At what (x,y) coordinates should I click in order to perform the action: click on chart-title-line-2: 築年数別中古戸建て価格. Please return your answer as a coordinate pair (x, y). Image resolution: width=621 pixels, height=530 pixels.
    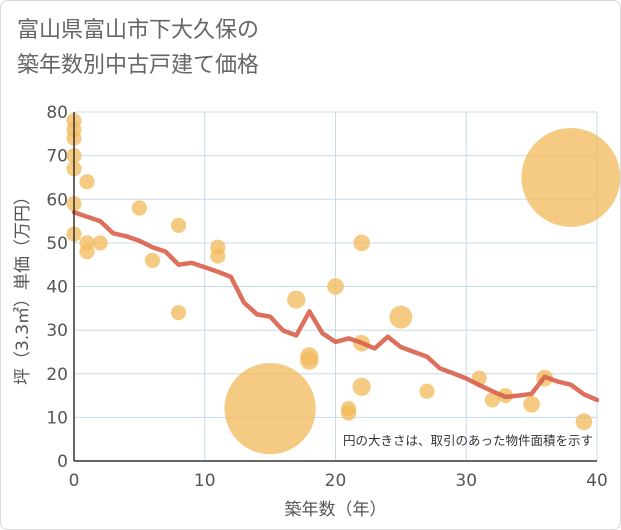
    Looking at the image, I should click on (138, 65).